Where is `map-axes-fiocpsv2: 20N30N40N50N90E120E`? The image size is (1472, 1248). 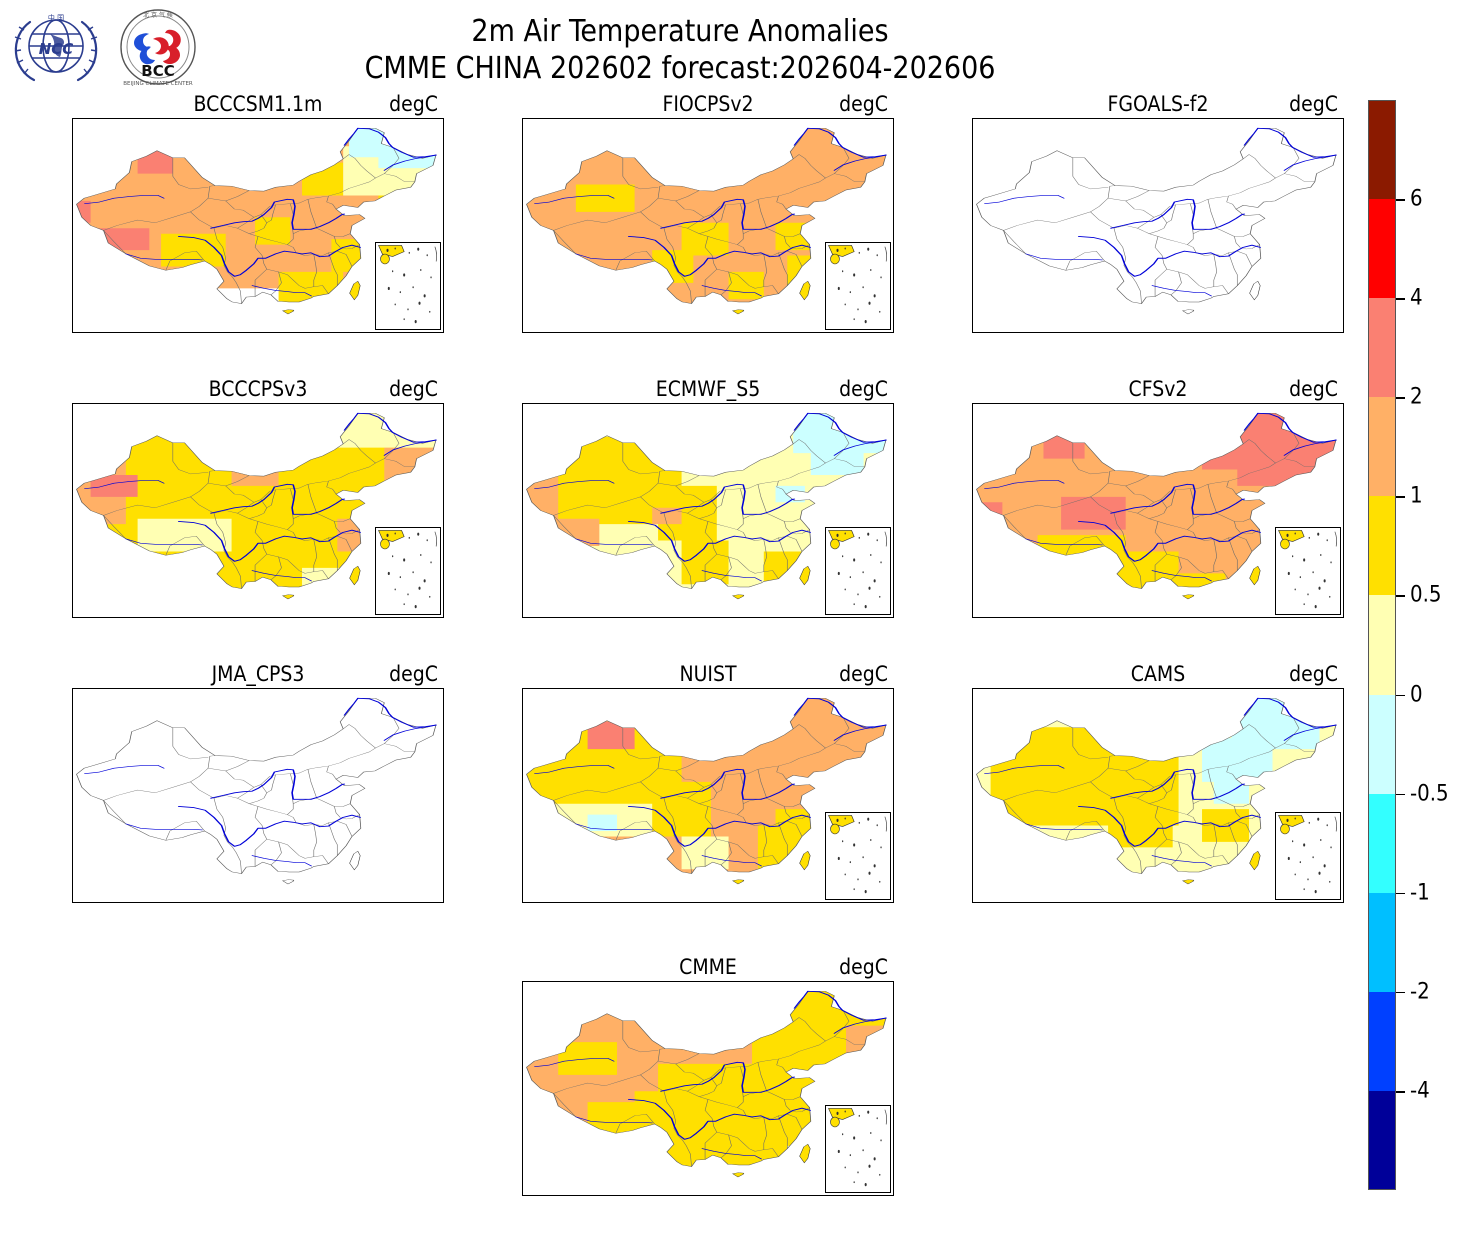
map-axes-fiocpsv2: 20N30N40N50N90E120E is located at coordinates (708, 225).